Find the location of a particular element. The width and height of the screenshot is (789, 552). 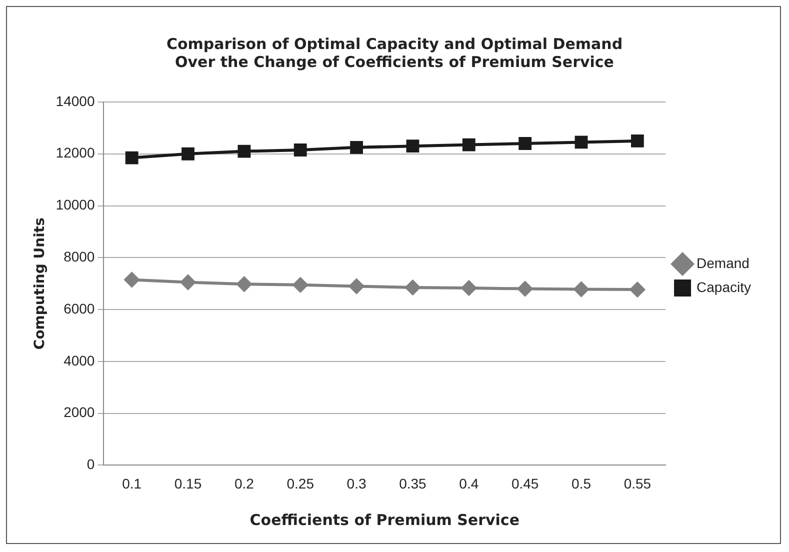

x-tick-label: 0.4 is located at coordinates (469, 483).